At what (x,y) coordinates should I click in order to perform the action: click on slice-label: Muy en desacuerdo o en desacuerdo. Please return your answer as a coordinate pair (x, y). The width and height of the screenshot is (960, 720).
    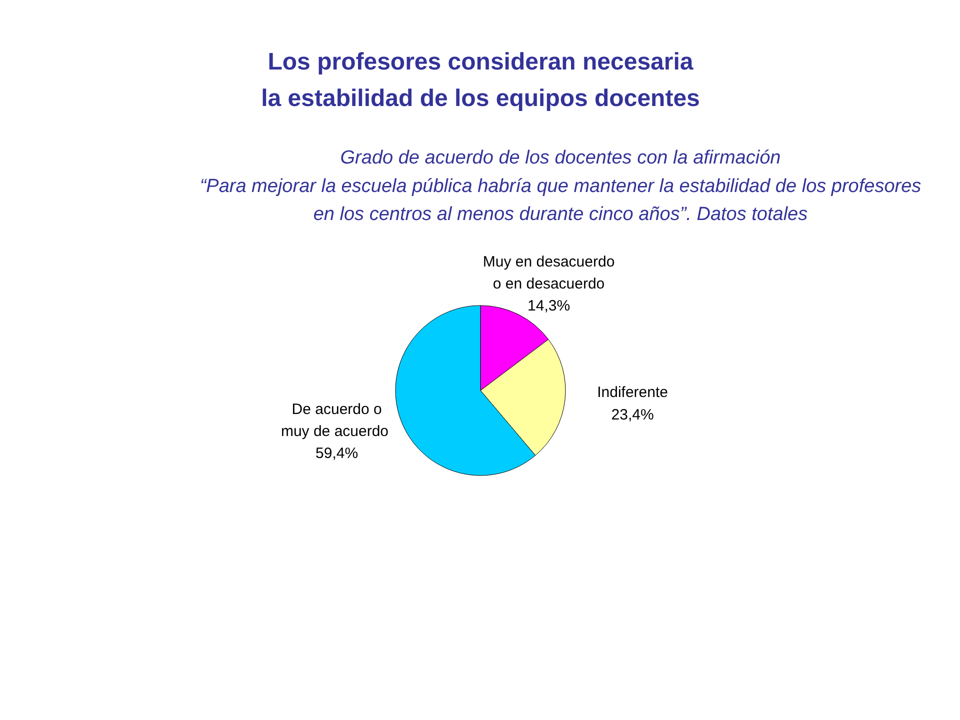
    Looking at the image, I should click on (548, 273).